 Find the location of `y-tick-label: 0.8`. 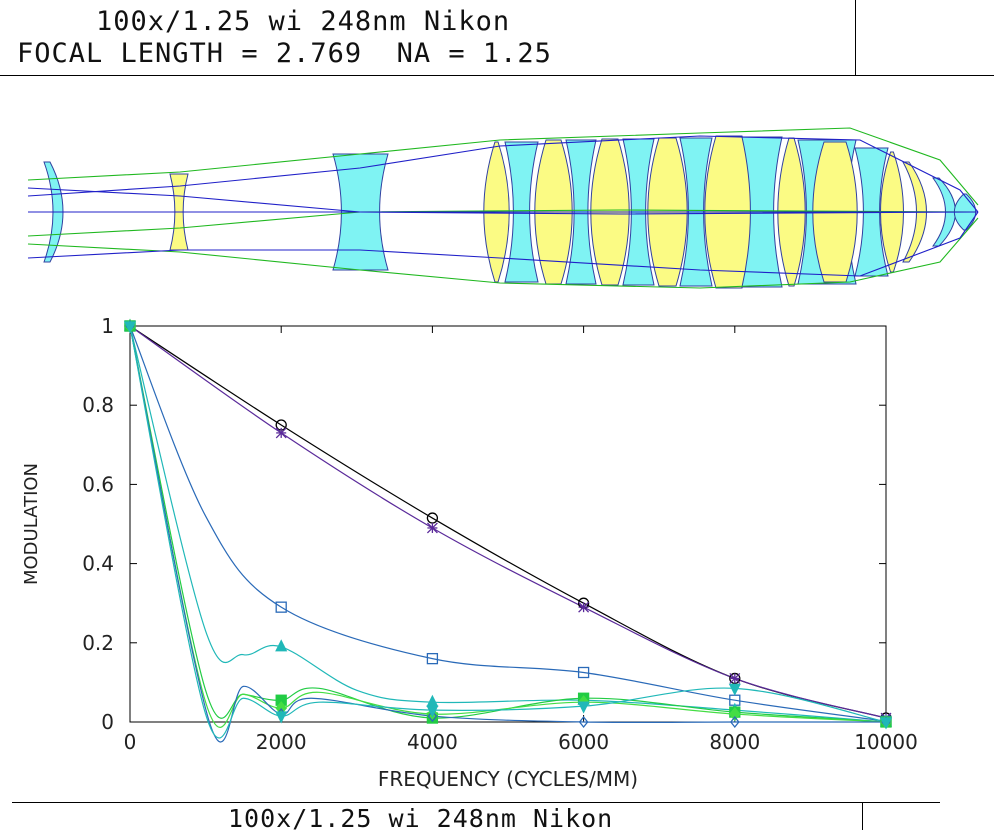

y-tick-label: 0.8 is located at coordinates (98, 405).